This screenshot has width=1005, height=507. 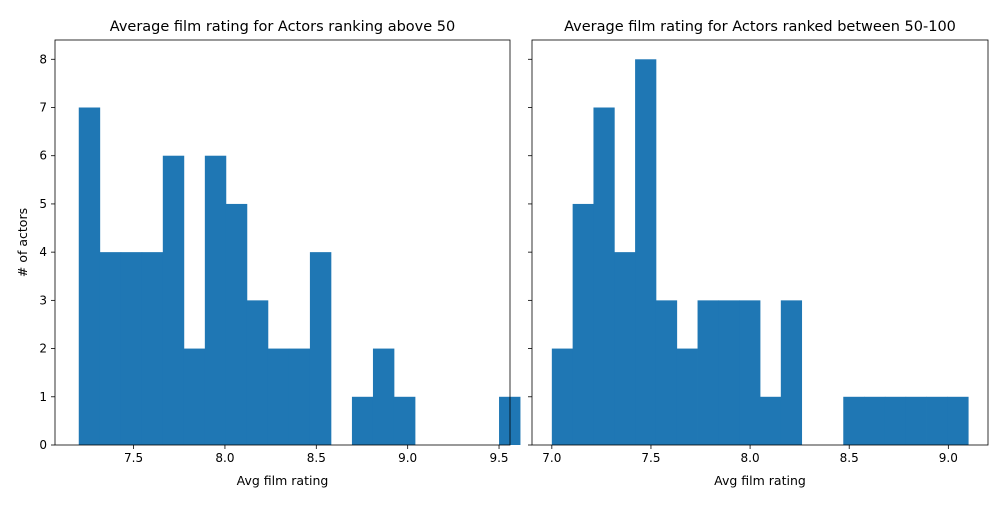 What do you see at coordinates (43, 204) in the screenshot?
I see `y-tick-label: 5` at bounding box center [43, 204].